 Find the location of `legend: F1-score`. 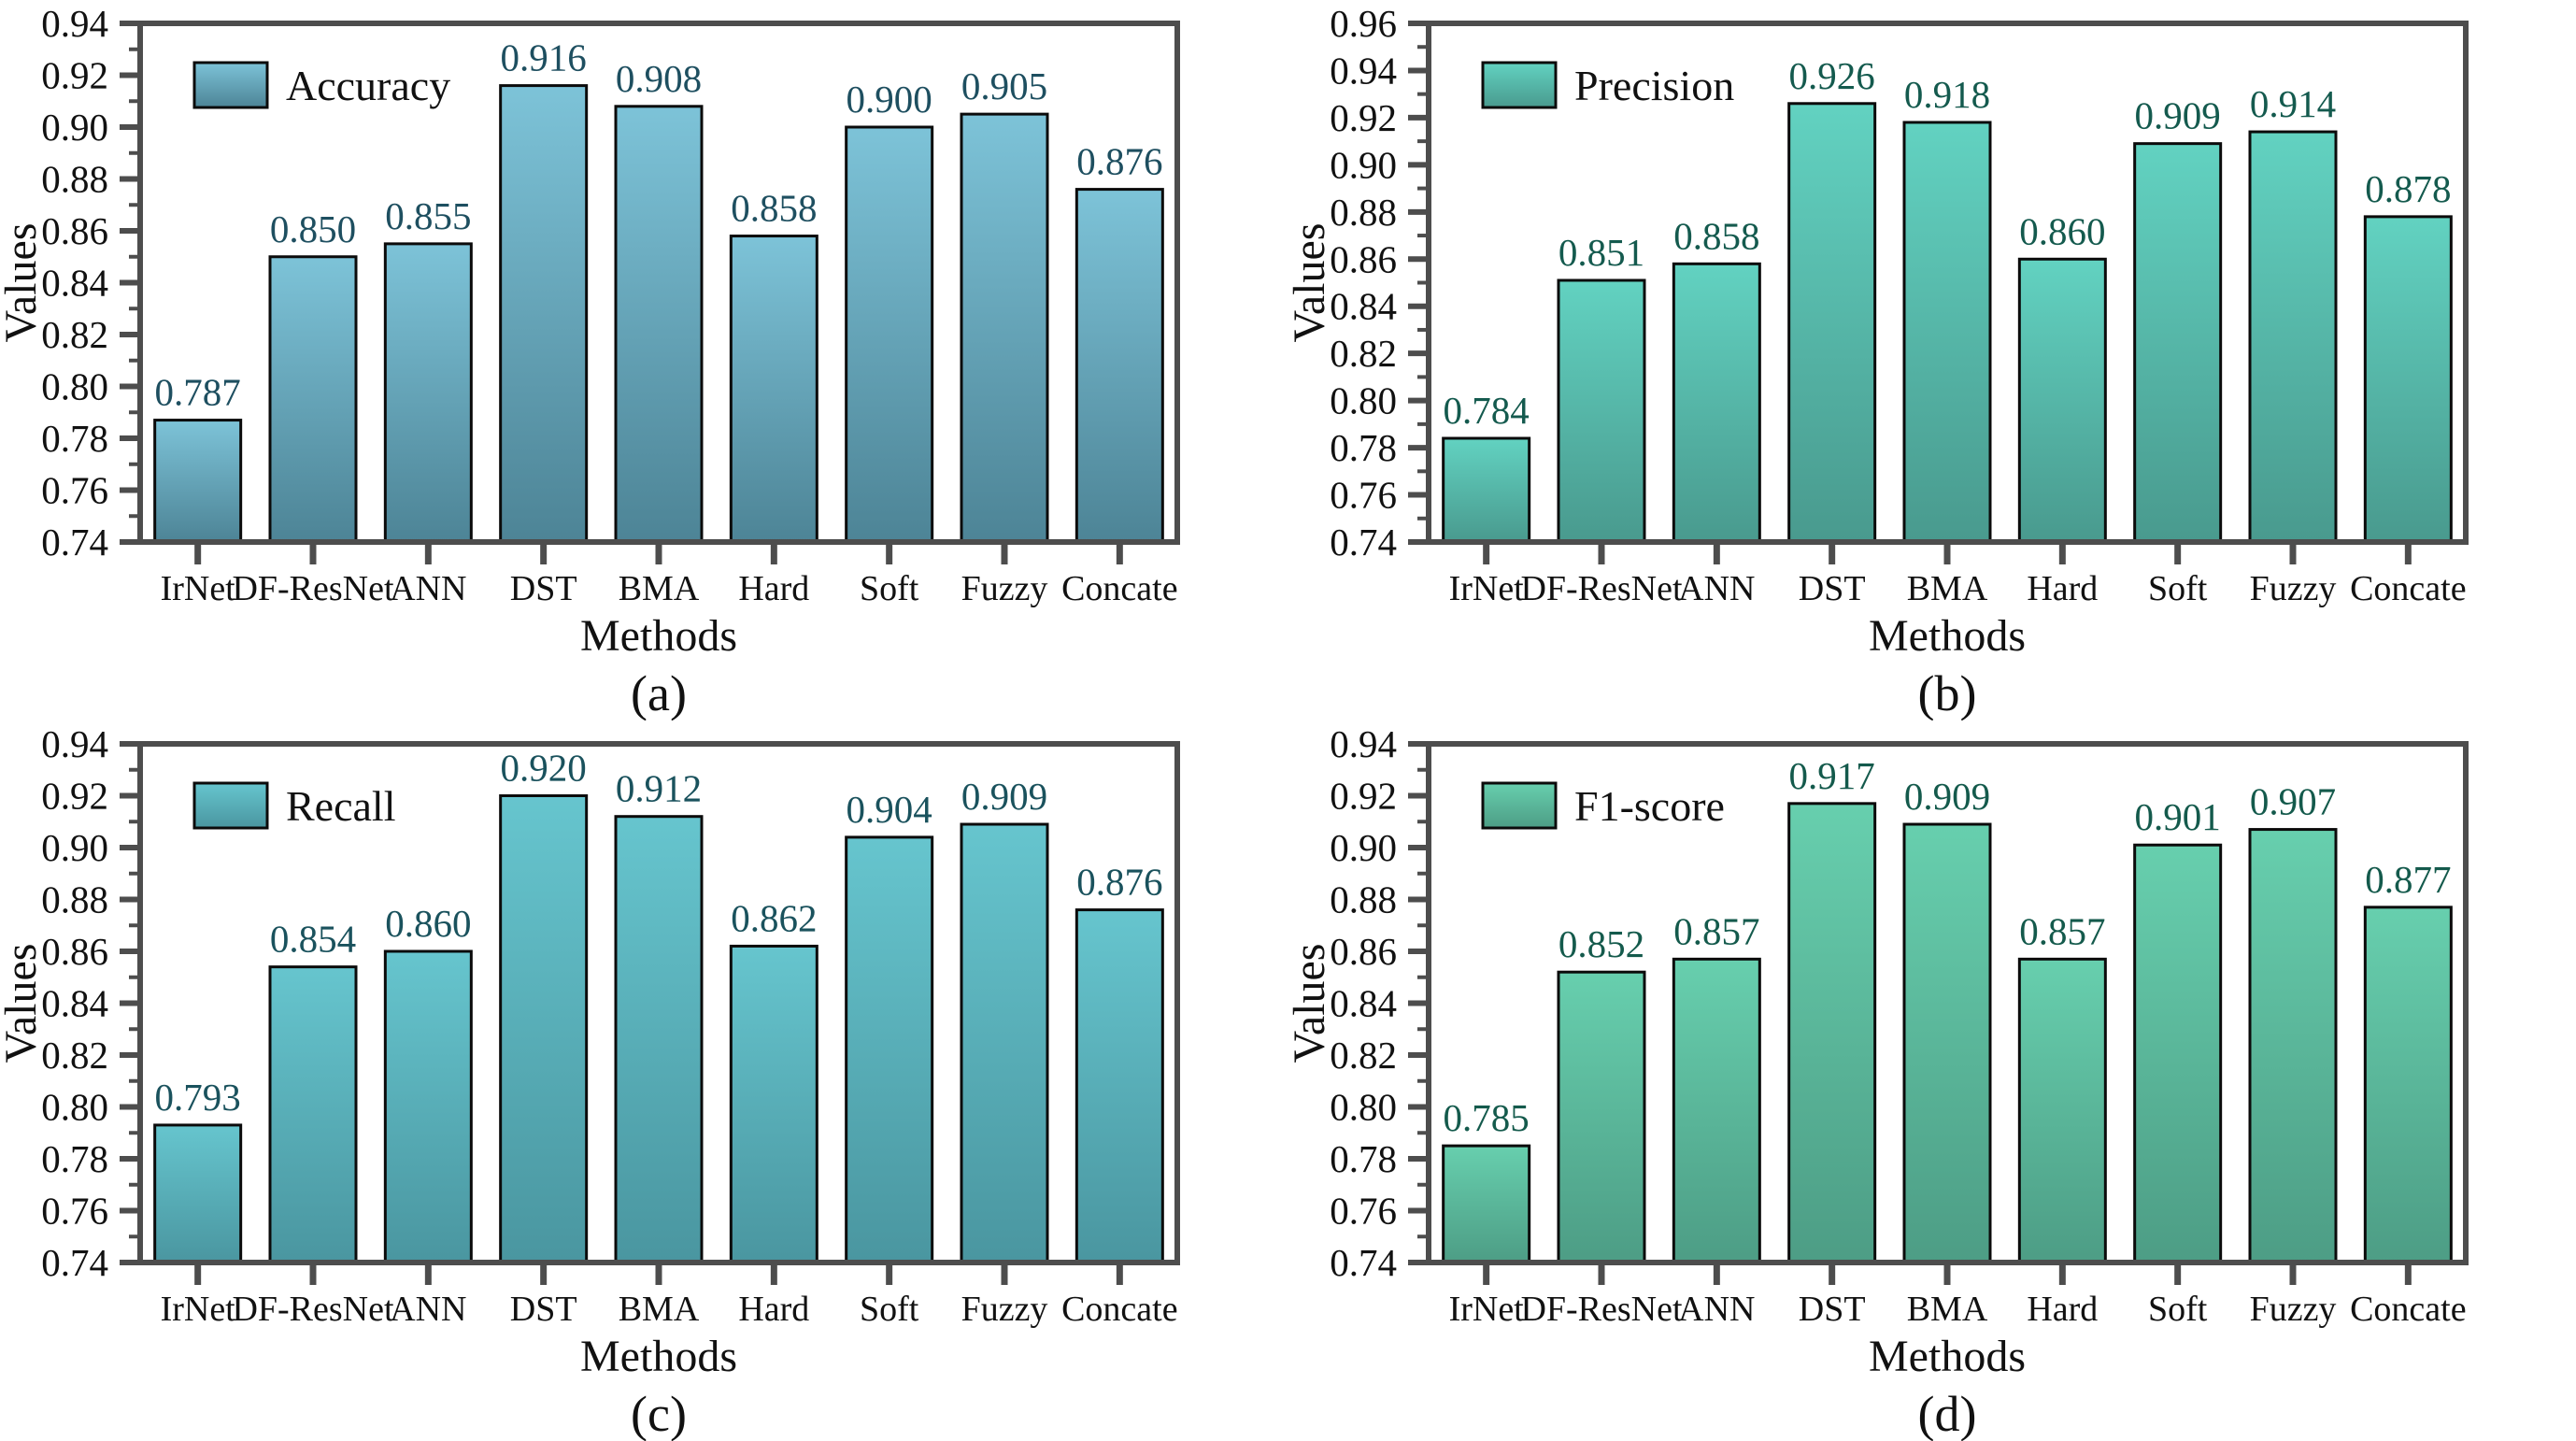

legend: F1-score is located at coordinates (1603, 806).